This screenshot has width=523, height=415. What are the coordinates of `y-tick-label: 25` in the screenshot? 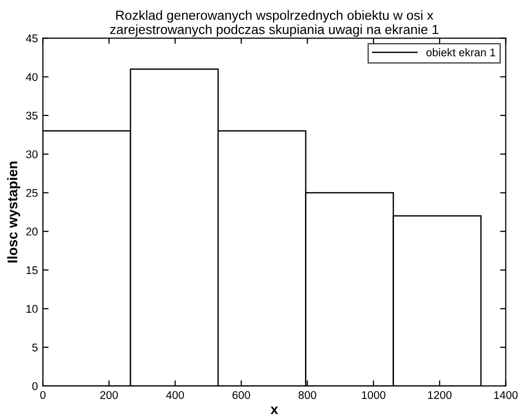 It's located at (32, 193).